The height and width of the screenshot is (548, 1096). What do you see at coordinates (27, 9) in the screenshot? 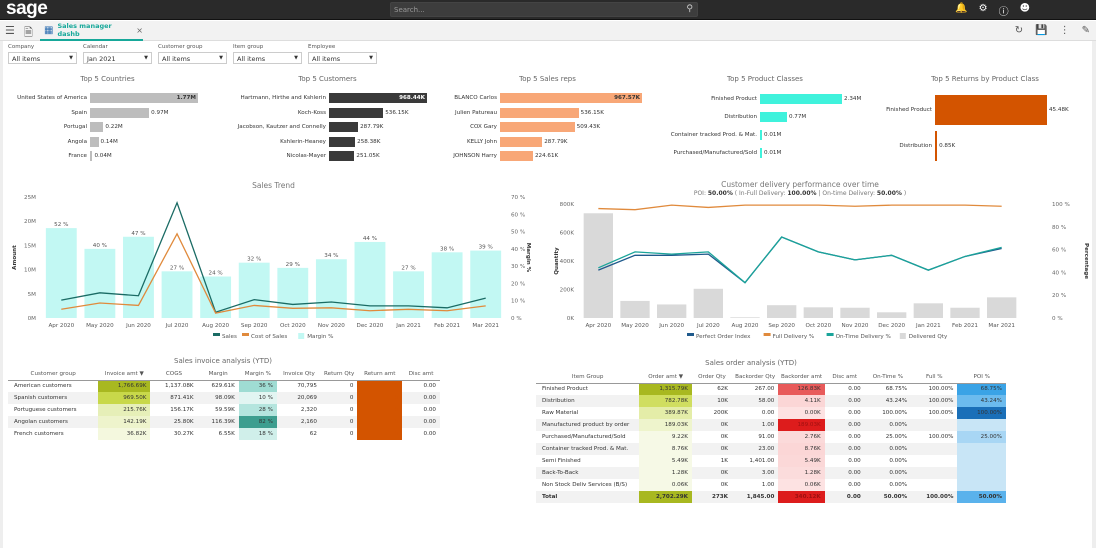
I see `sage-logo: sage` at bounding box center [27, 9].